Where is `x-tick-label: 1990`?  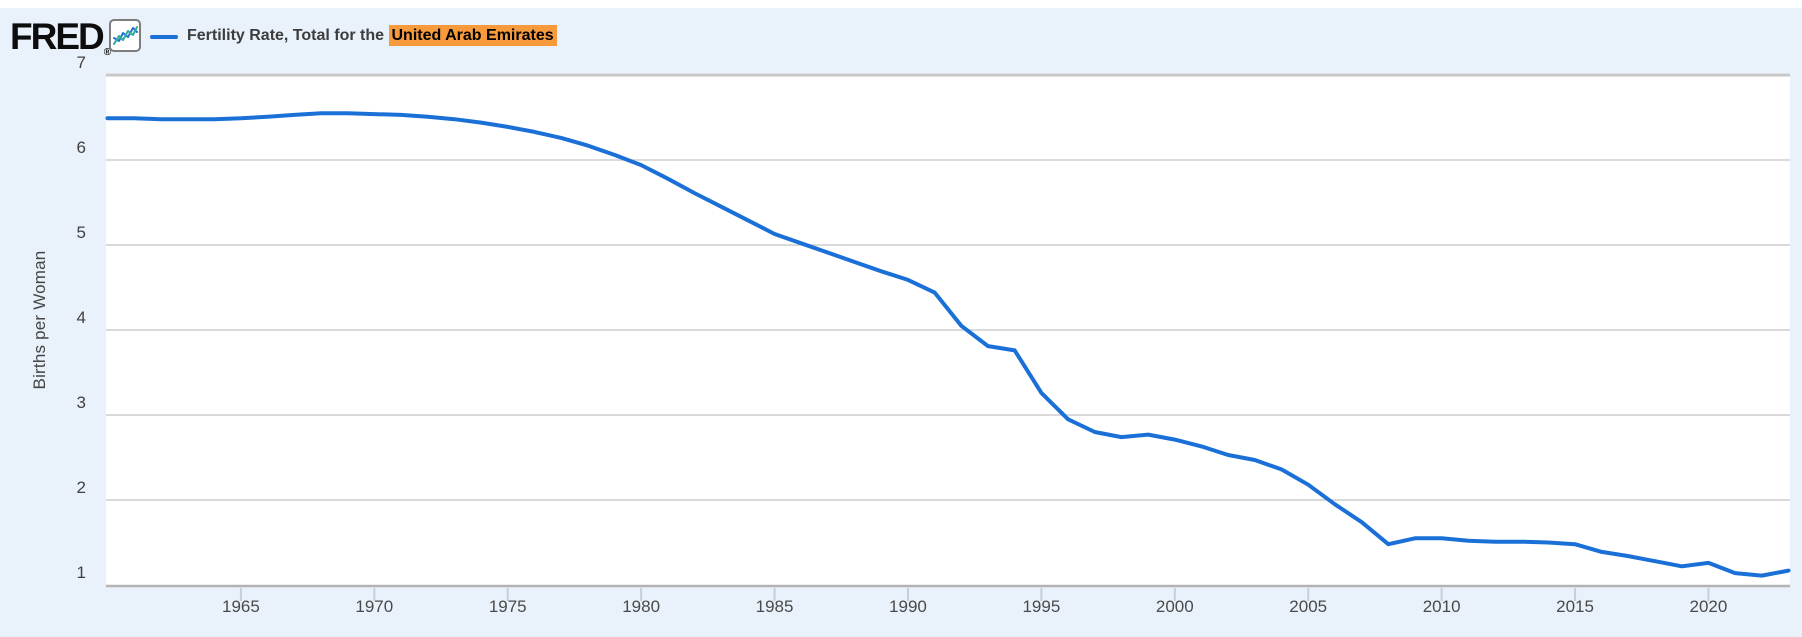 x-tick-label: 1990 is located at coordinates (908, 606).